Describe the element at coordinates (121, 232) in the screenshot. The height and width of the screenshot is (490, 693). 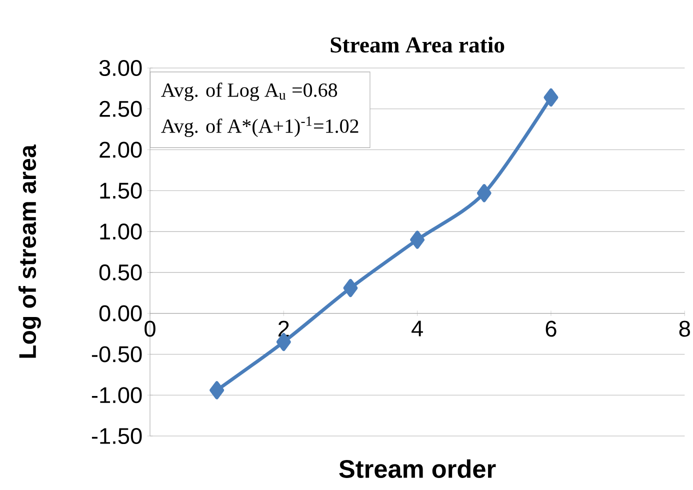
I see `y-tick-label: 1.00` at that location.